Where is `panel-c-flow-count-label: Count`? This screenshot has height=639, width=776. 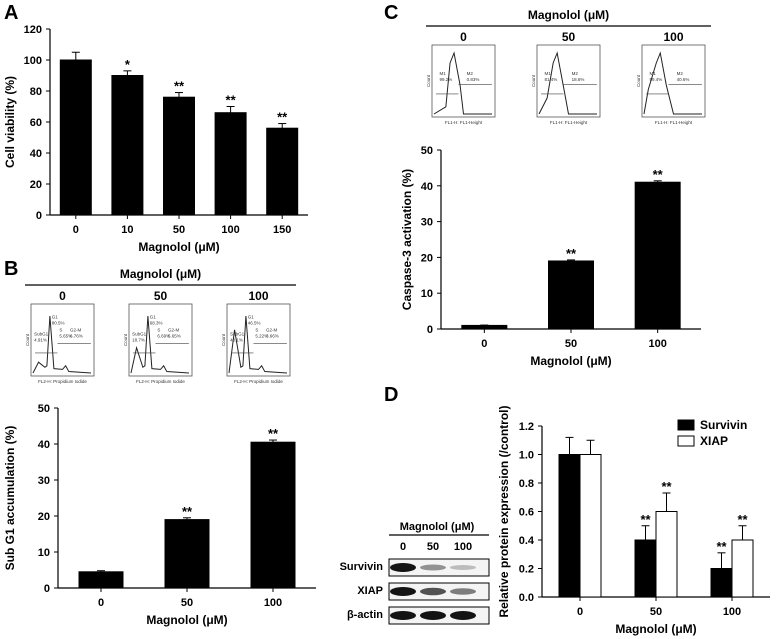 panel-c-flow-count-label: Count is located at coordinates (638, 80).